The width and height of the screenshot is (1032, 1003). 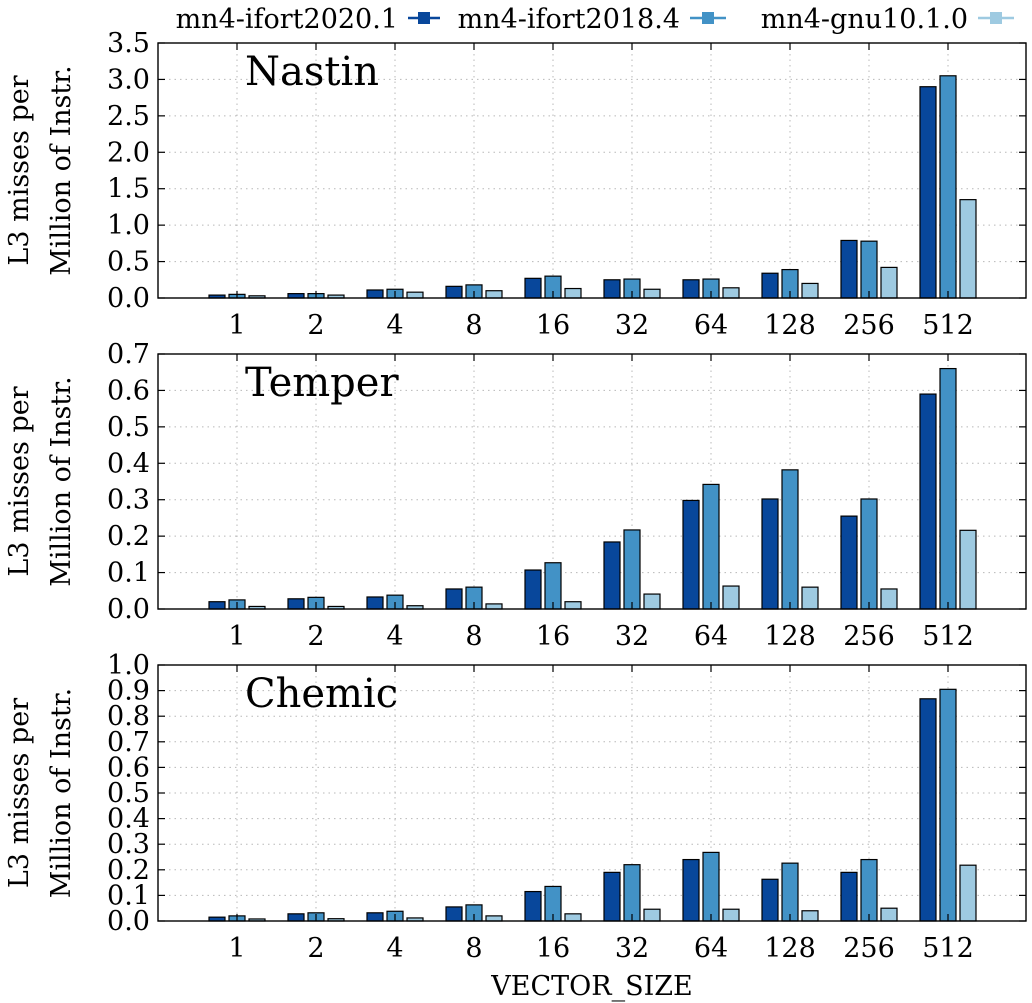 I want to click on y-tick-label: 3.5, so click(x=128, y=43).